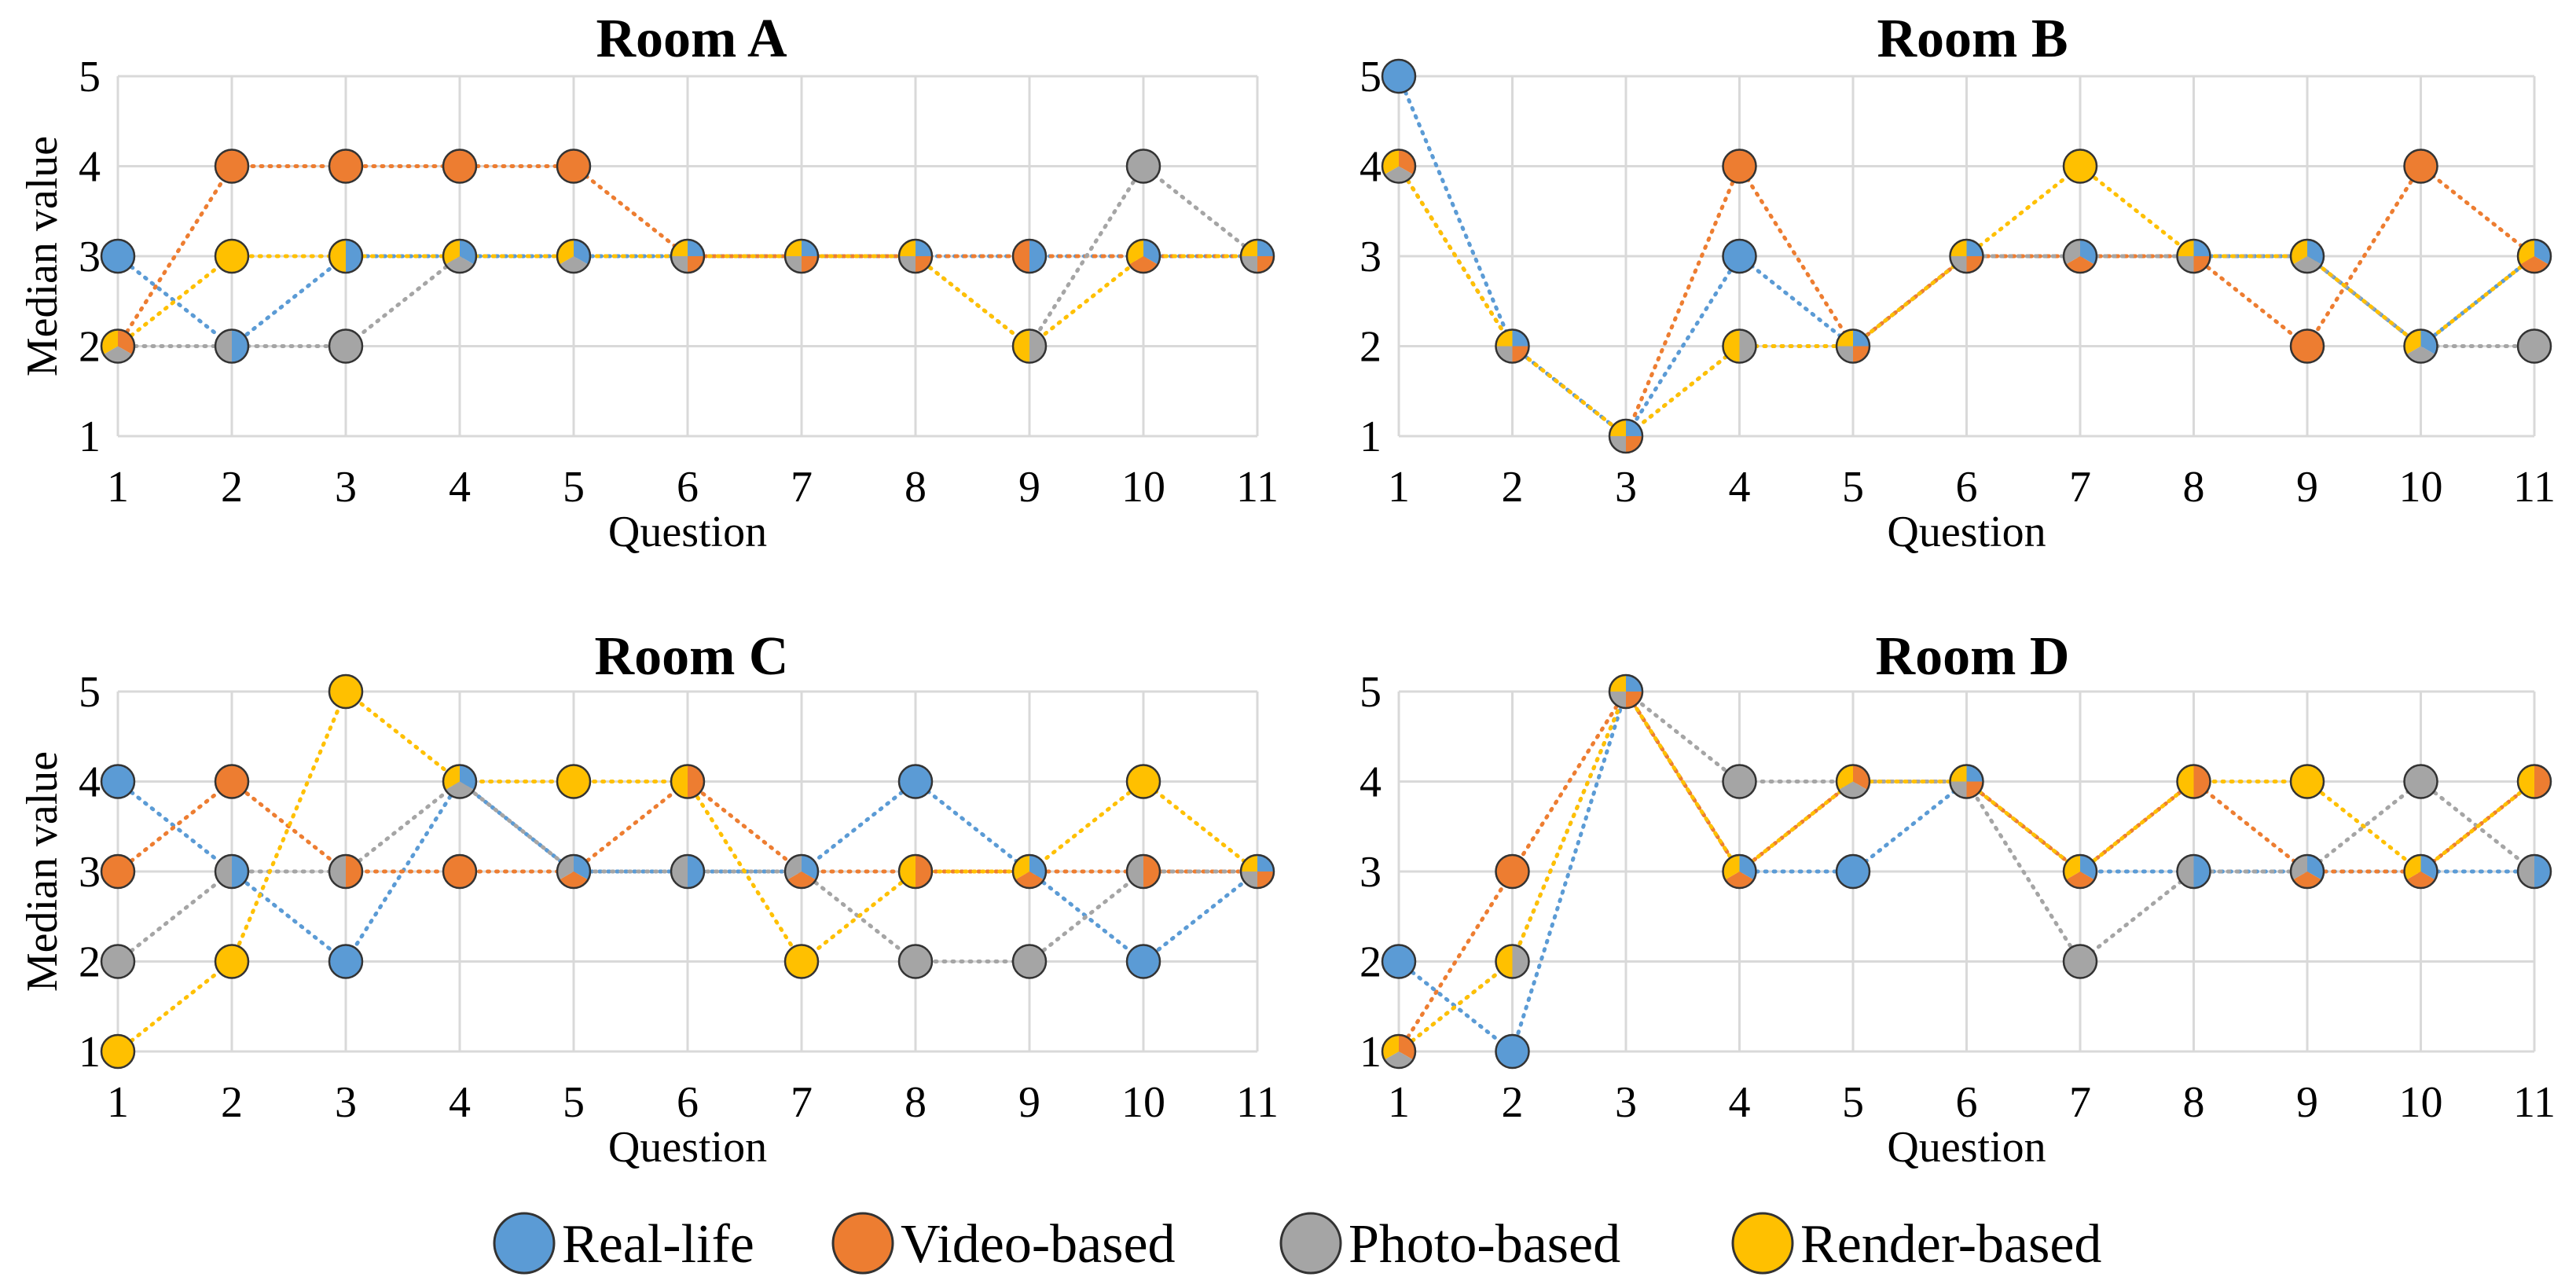 The image size is (2576, 1288). I want to click on panel-title: Room C, so click(692, 656).